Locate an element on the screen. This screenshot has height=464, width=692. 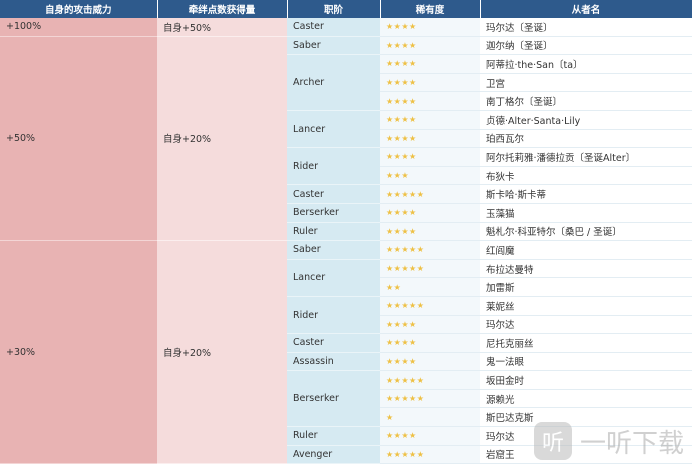
table-row: ★★★★ 南丁格尔〔圣诞〕 is located at coordinates (346, 101).